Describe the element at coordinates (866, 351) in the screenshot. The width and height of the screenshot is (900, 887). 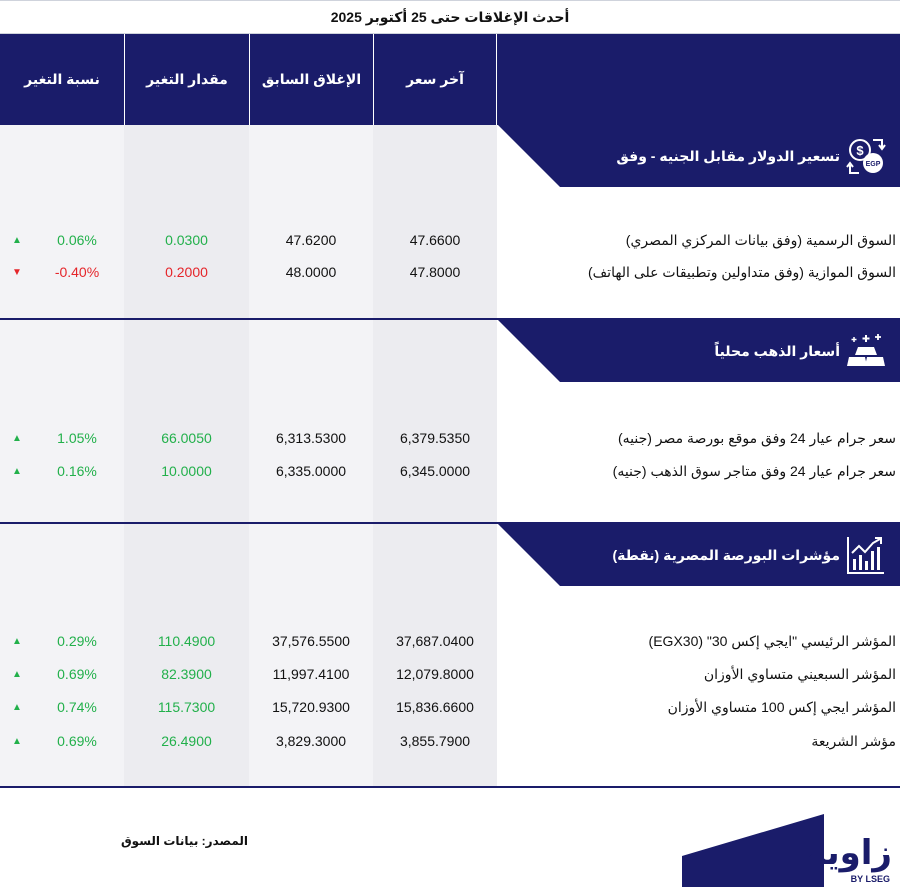
I see `gold-bars-icon` at that location.